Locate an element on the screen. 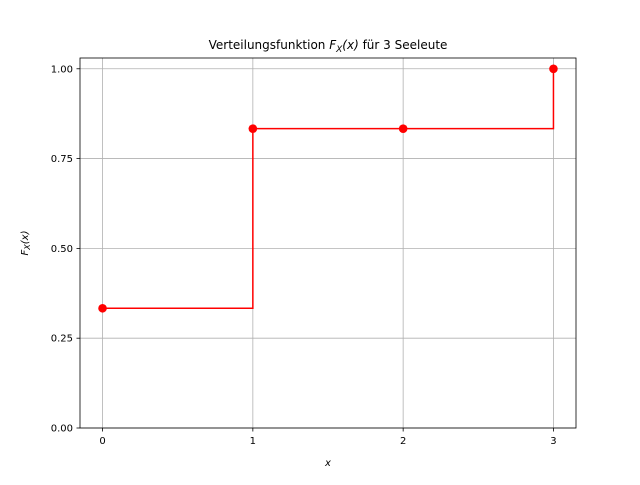 Image resolution: width=640 pixels, height=485 pixels. x-axis-label: x is located at coordinates (327, 463).